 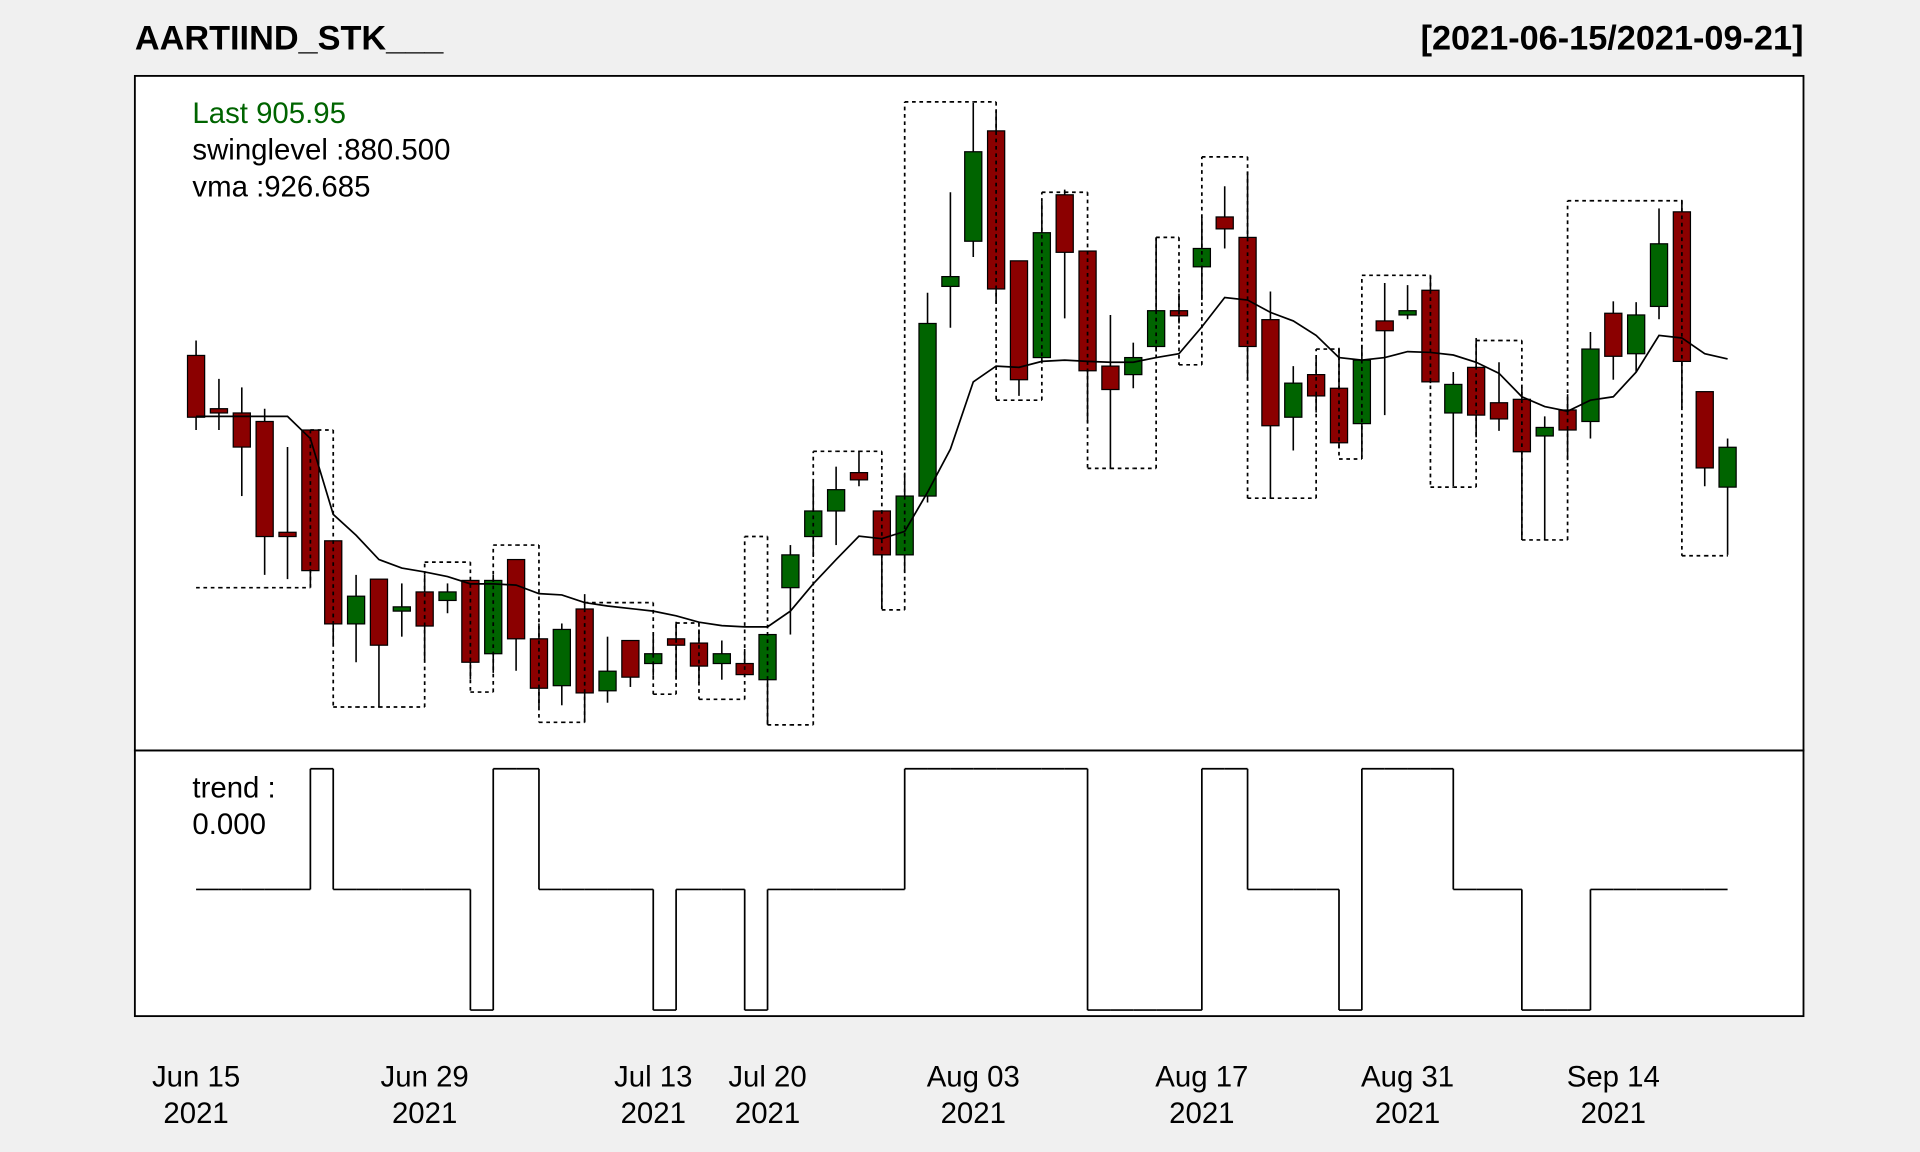 What do you see at coordinates (653, 1076) in the screenshot?
I see `x-tick-label: Jul 13` at bounding box center [653, 1076].